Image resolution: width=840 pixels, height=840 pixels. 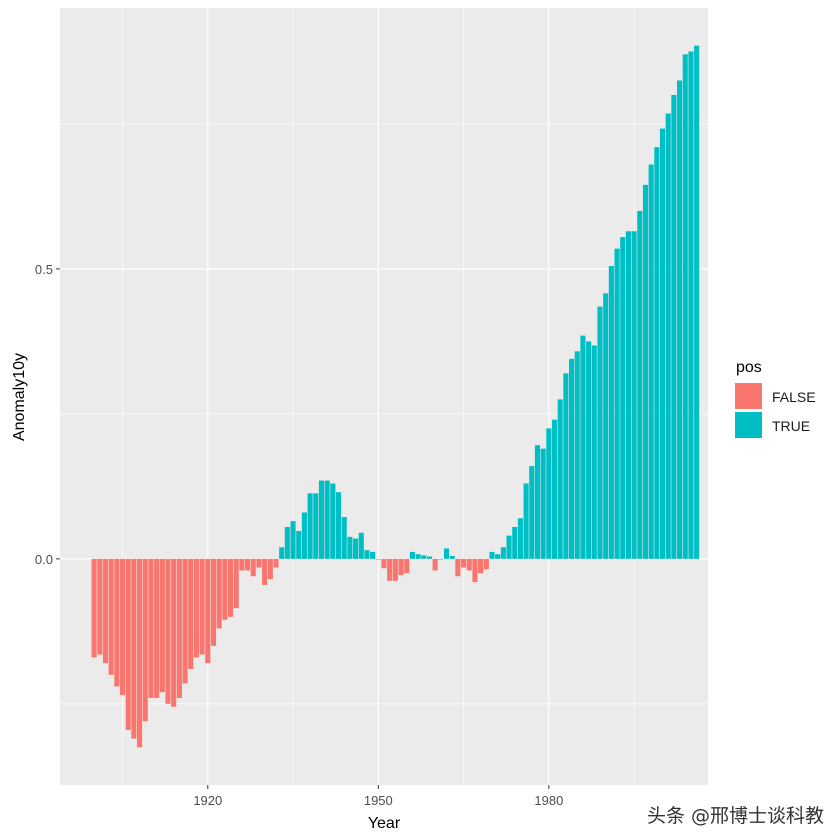 I want to click on legend: pos FALSE TRUE, so click(x=775, y=398).